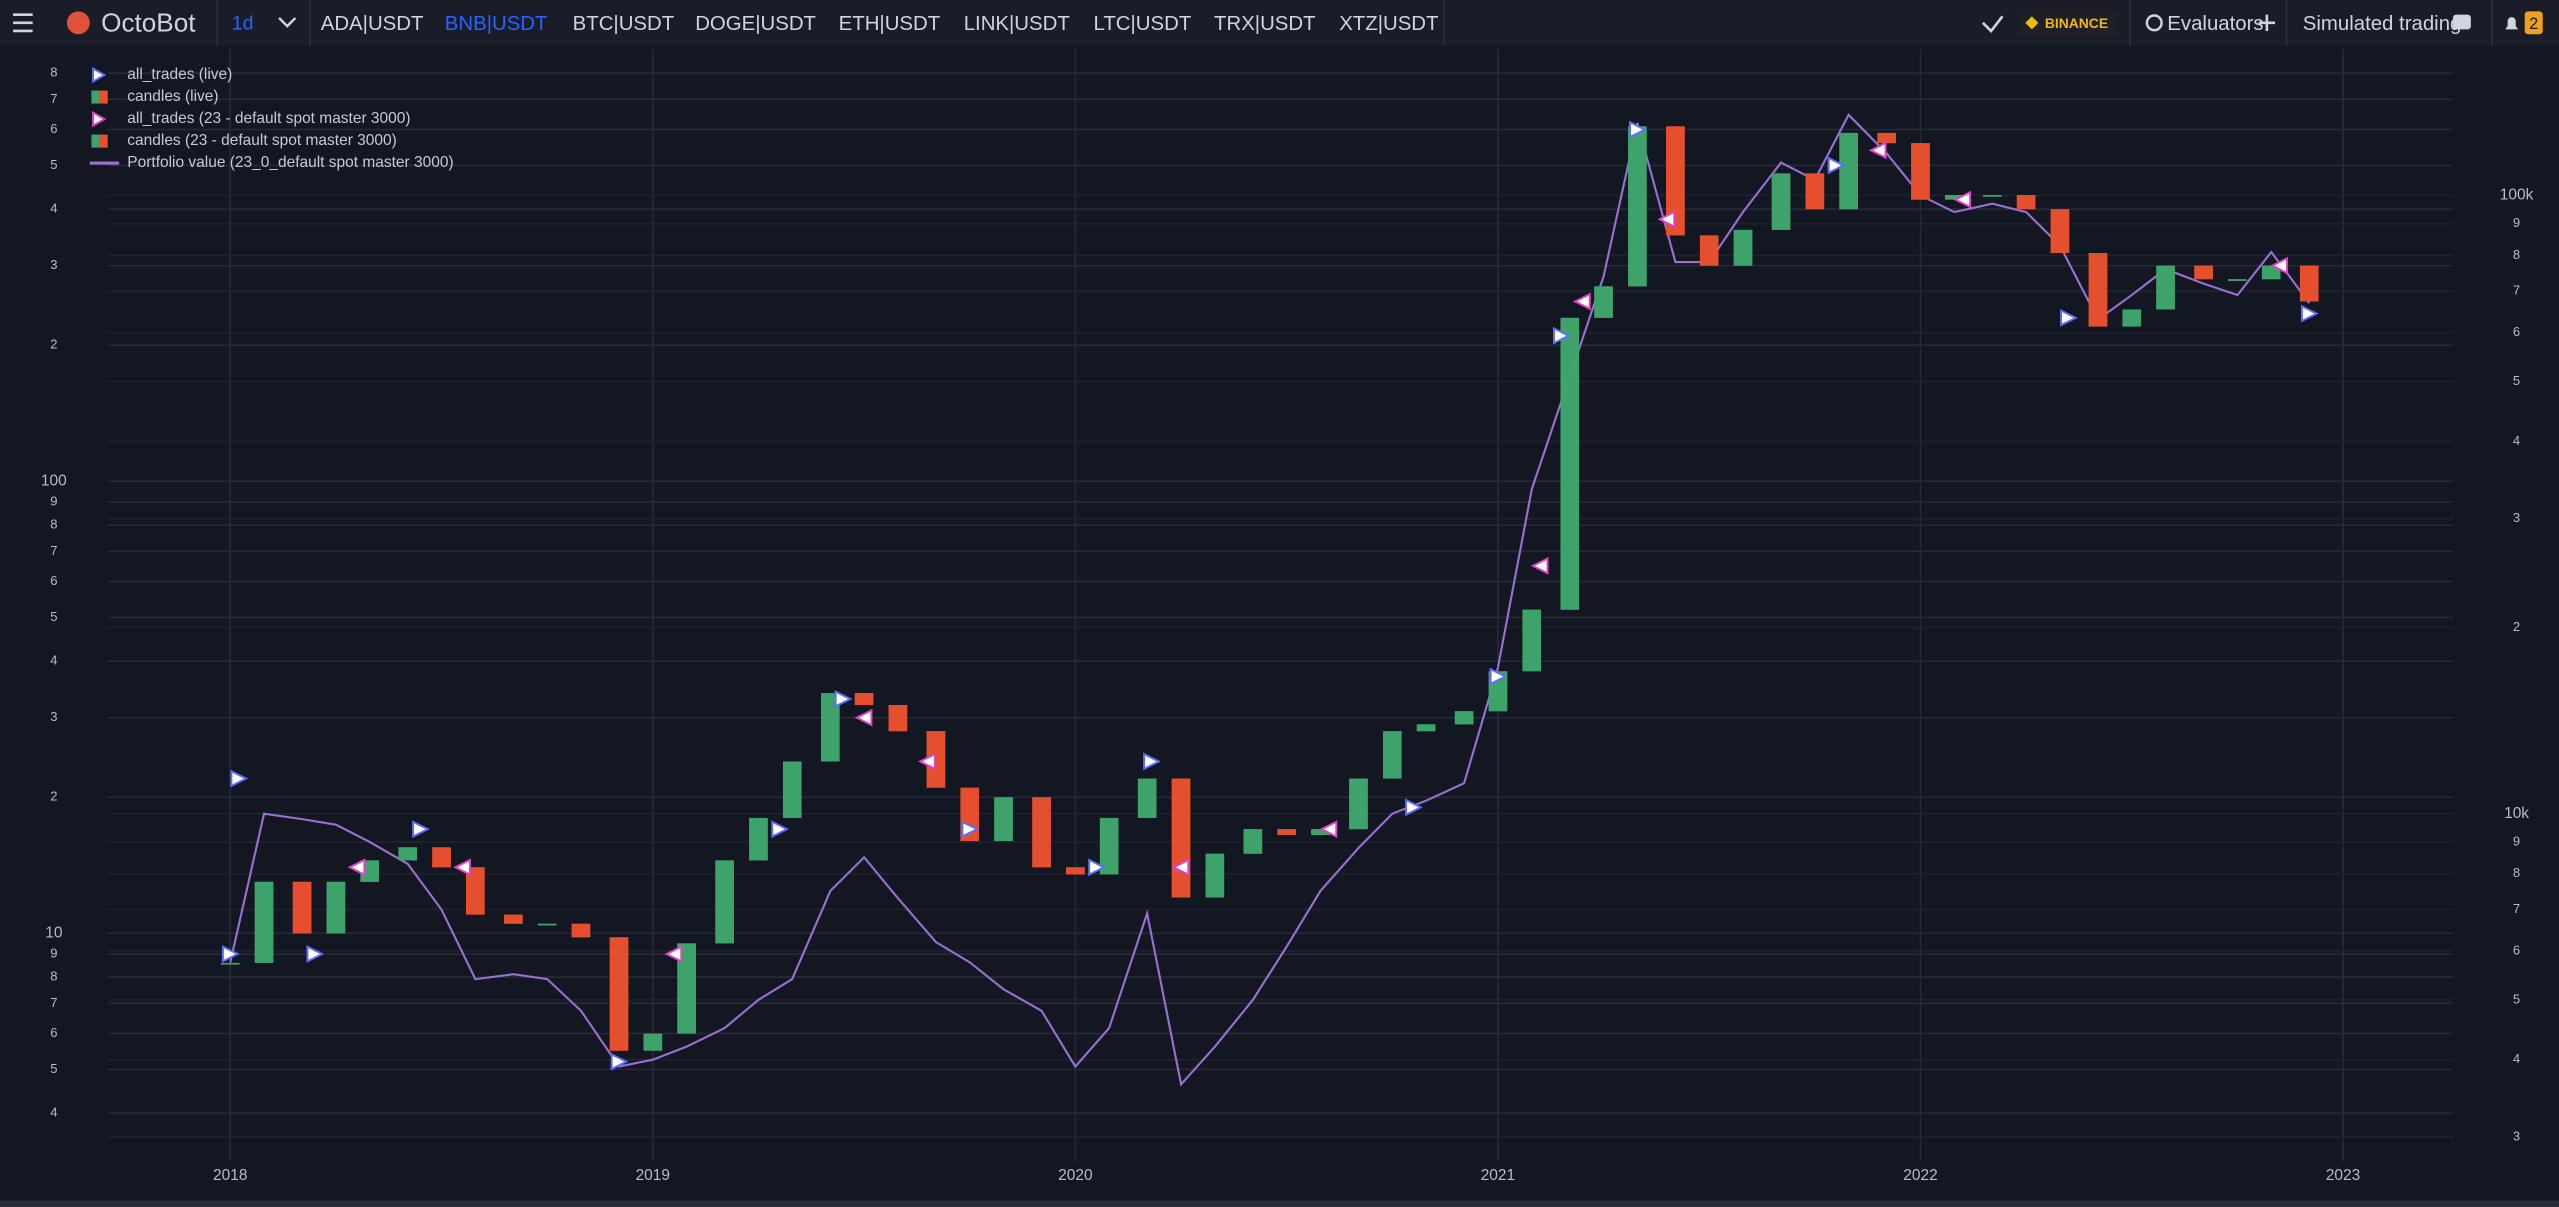 Image resolution: width=2559 pixels, height=1207 pixels. Describe the element at coordinates (172, 96) in the screenshot. I see `legend-label: candles (live)` at that location.